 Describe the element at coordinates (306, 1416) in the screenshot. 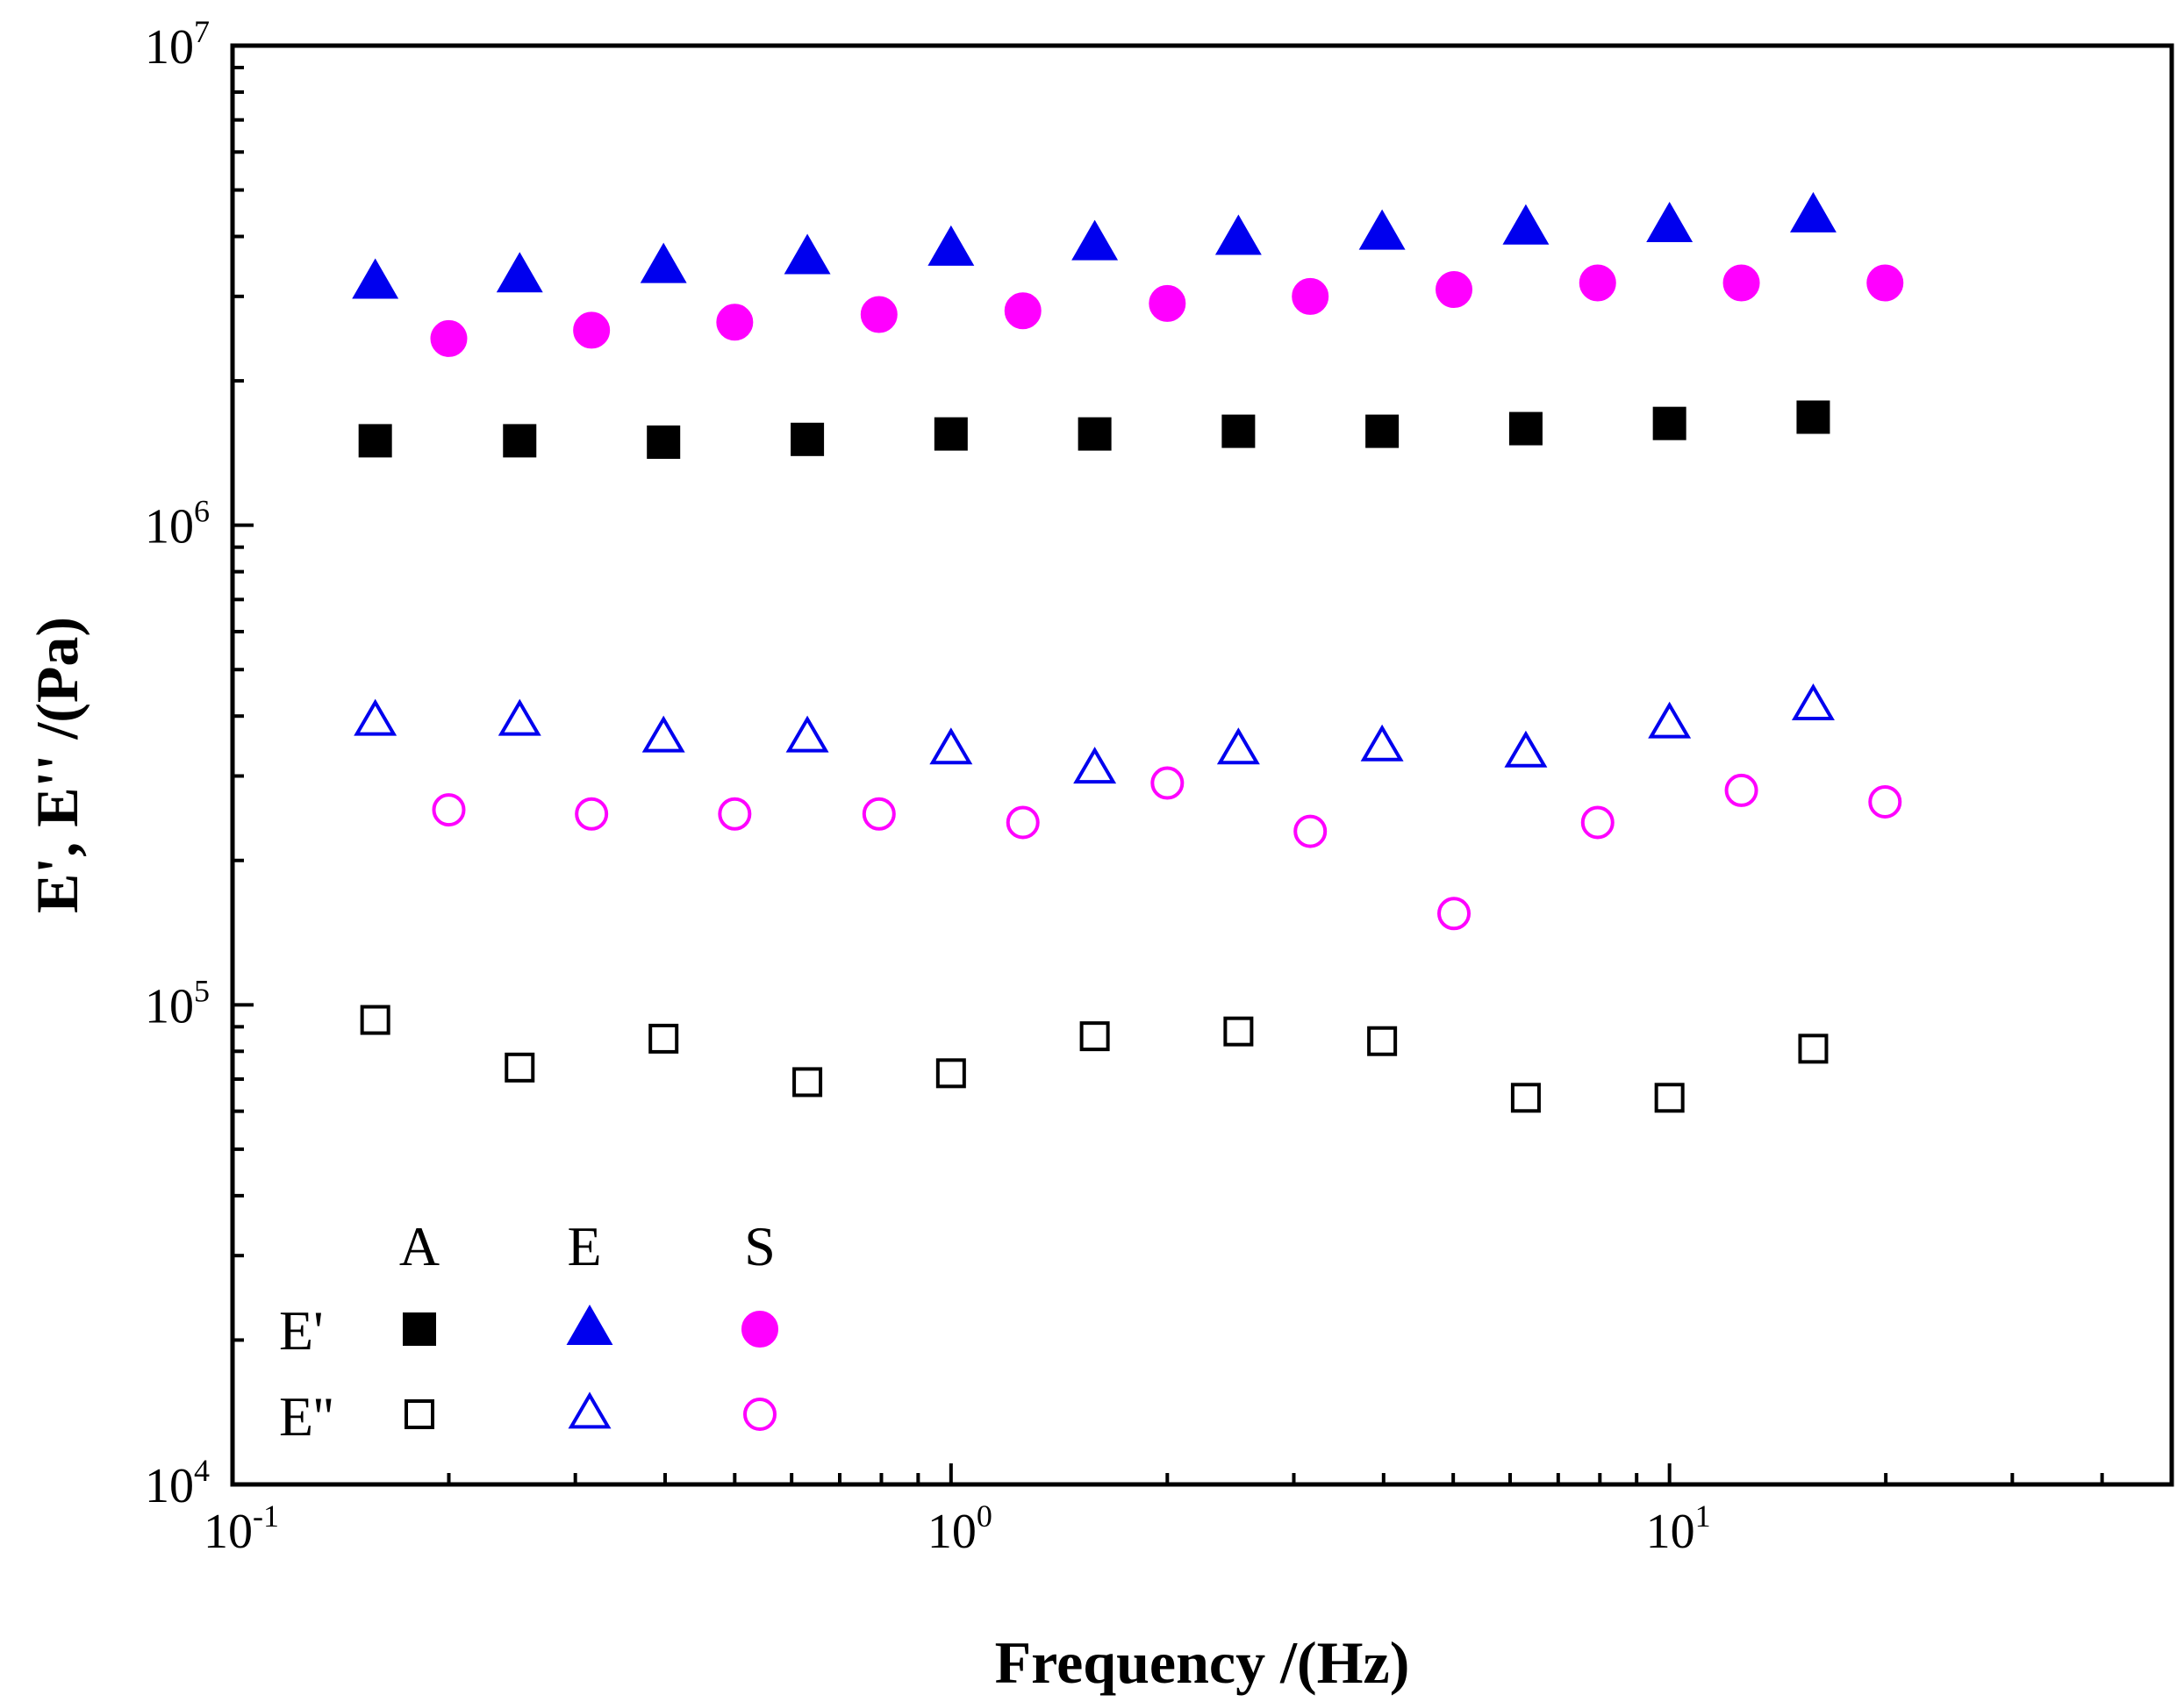

I see `legend-row-label-loss: E''` at that location.